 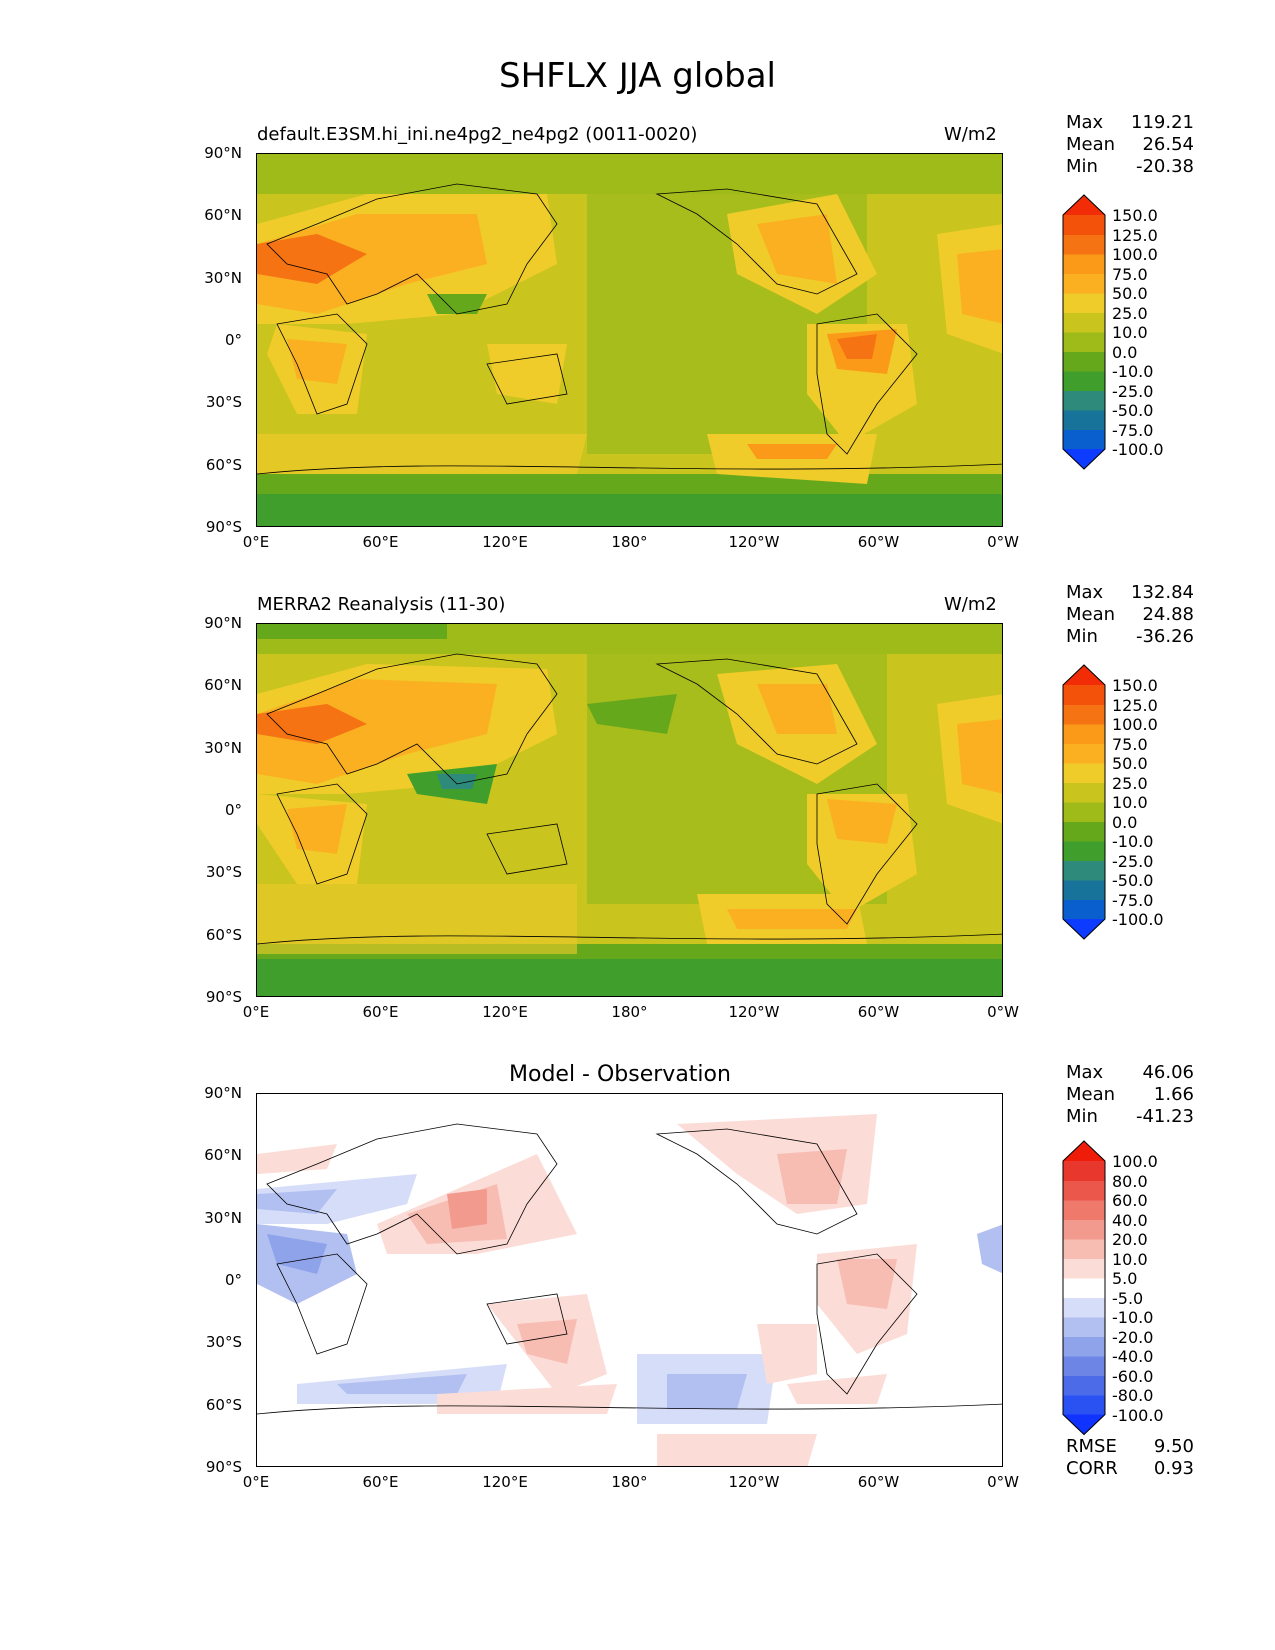 What do you see at coordinates (381, 604) in the screenshot?
I see `panel-left-title: MERRA2 Reanalysis (11-30)` at bounding box center [381, 604].